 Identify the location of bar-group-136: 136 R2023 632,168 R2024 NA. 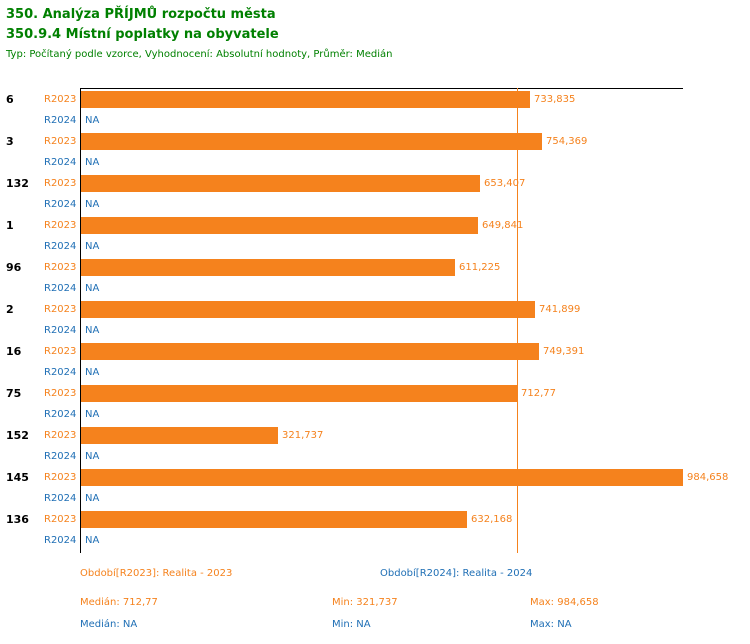
(375, 530).